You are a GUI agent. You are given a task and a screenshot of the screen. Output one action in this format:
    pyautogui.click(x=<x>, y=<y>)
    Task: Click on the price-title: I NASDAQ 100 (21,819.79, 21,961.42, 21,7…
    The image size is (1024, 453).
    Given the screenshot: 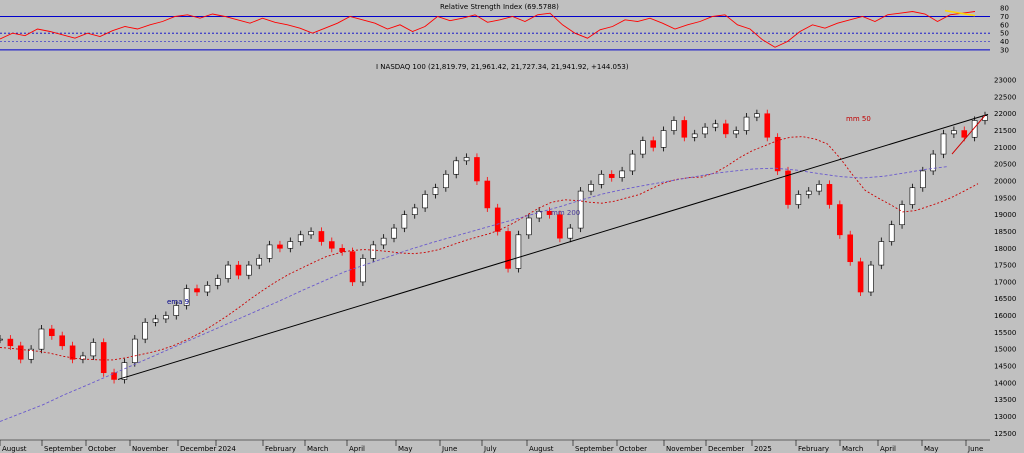 What is the action you would take?
    pyautogui.click(x=502, y=67)
    